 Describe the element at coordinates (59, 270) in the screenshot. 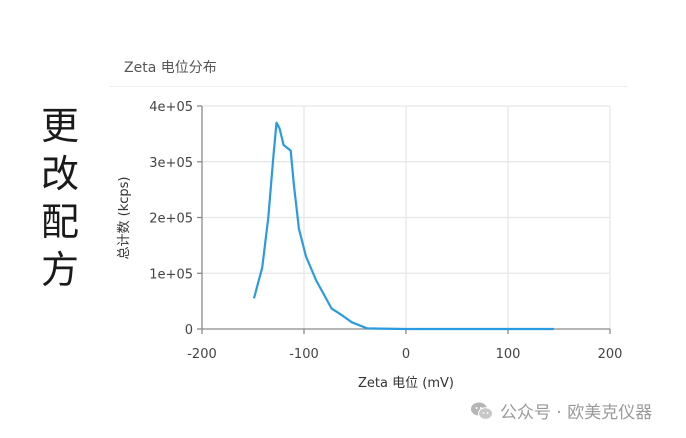

I see `side-label-char: 方` at that location.